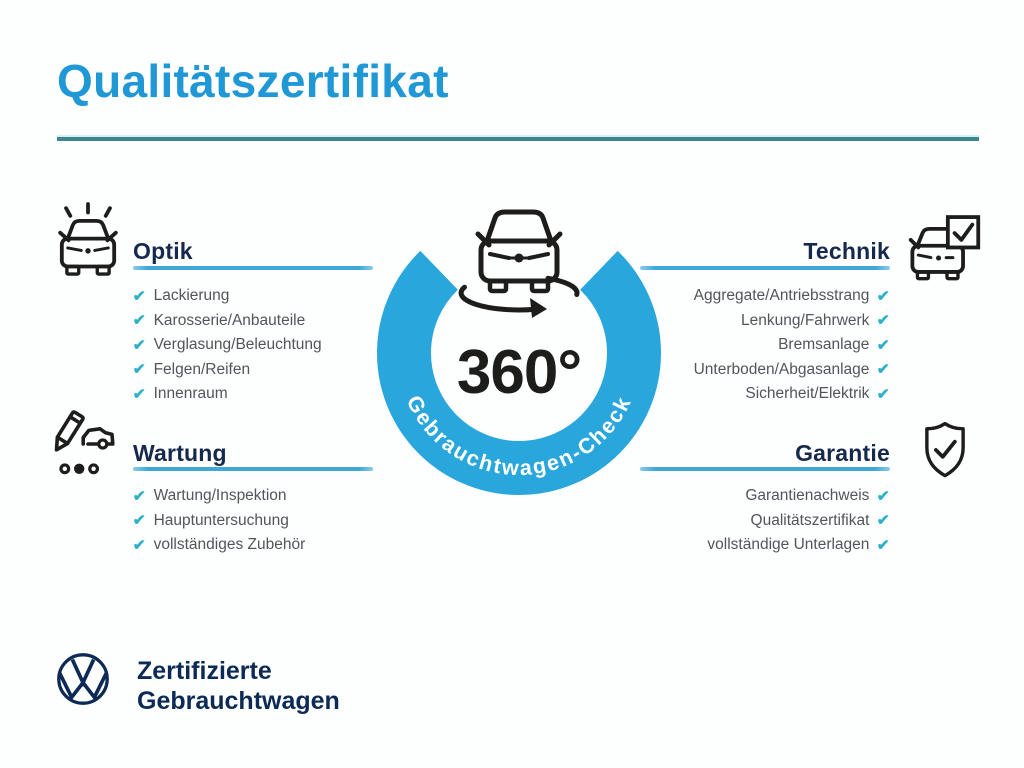 The width and height of the screenshot is (1024, 768). Describe the element at coordinates (238, 701) in the screenshot. I see `brand-line2: Gebrauchtwagen` at that location.